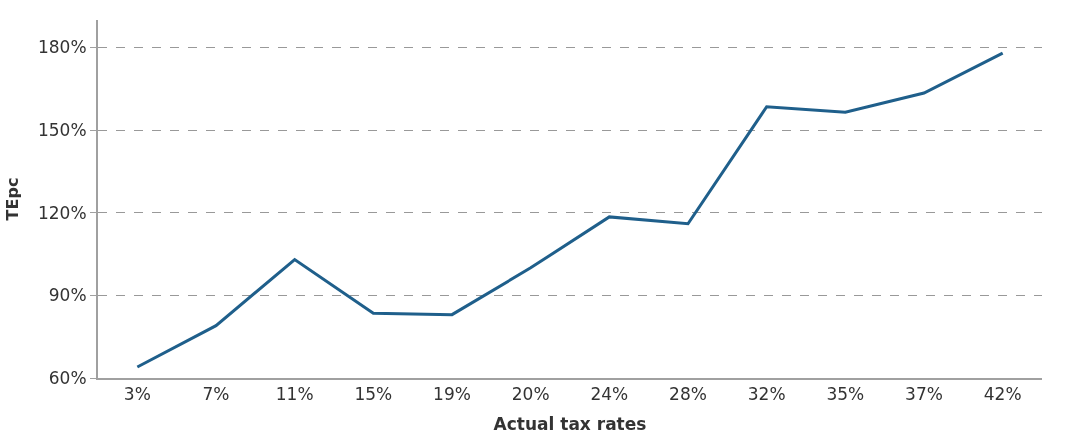  I want to click on x-tick-label: 32%, so click(766, 394).